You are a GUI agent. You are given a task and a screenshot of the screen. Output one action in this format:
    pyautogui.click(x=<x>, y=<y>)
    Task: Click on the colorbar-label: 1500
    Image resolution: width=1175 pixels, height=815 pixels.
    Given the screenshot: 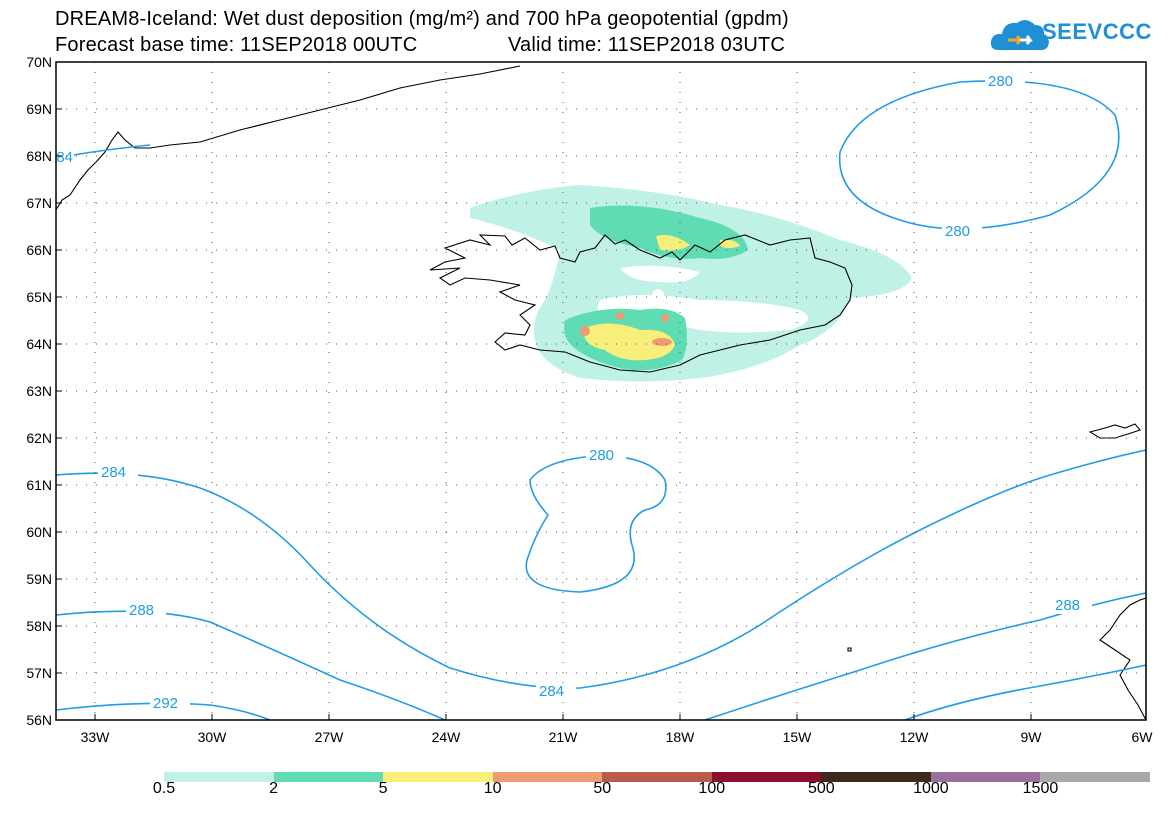 What is the action you would take?
    pyautogui.click(x=1040, y=788)
    